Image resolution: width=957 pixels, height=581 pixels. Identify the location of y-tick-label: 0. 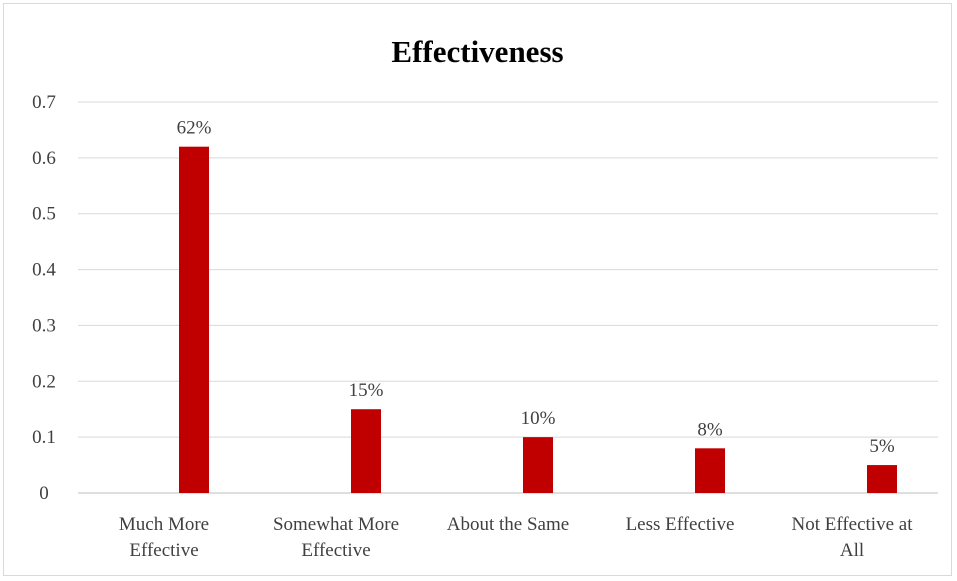
(44, 493).